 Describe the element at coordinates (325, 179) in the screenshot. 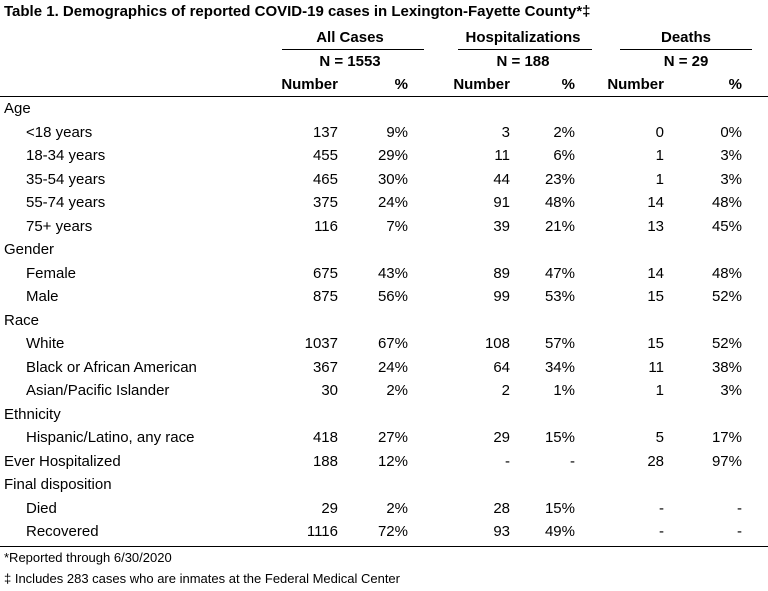

I see `cell-number: 465` at that location.